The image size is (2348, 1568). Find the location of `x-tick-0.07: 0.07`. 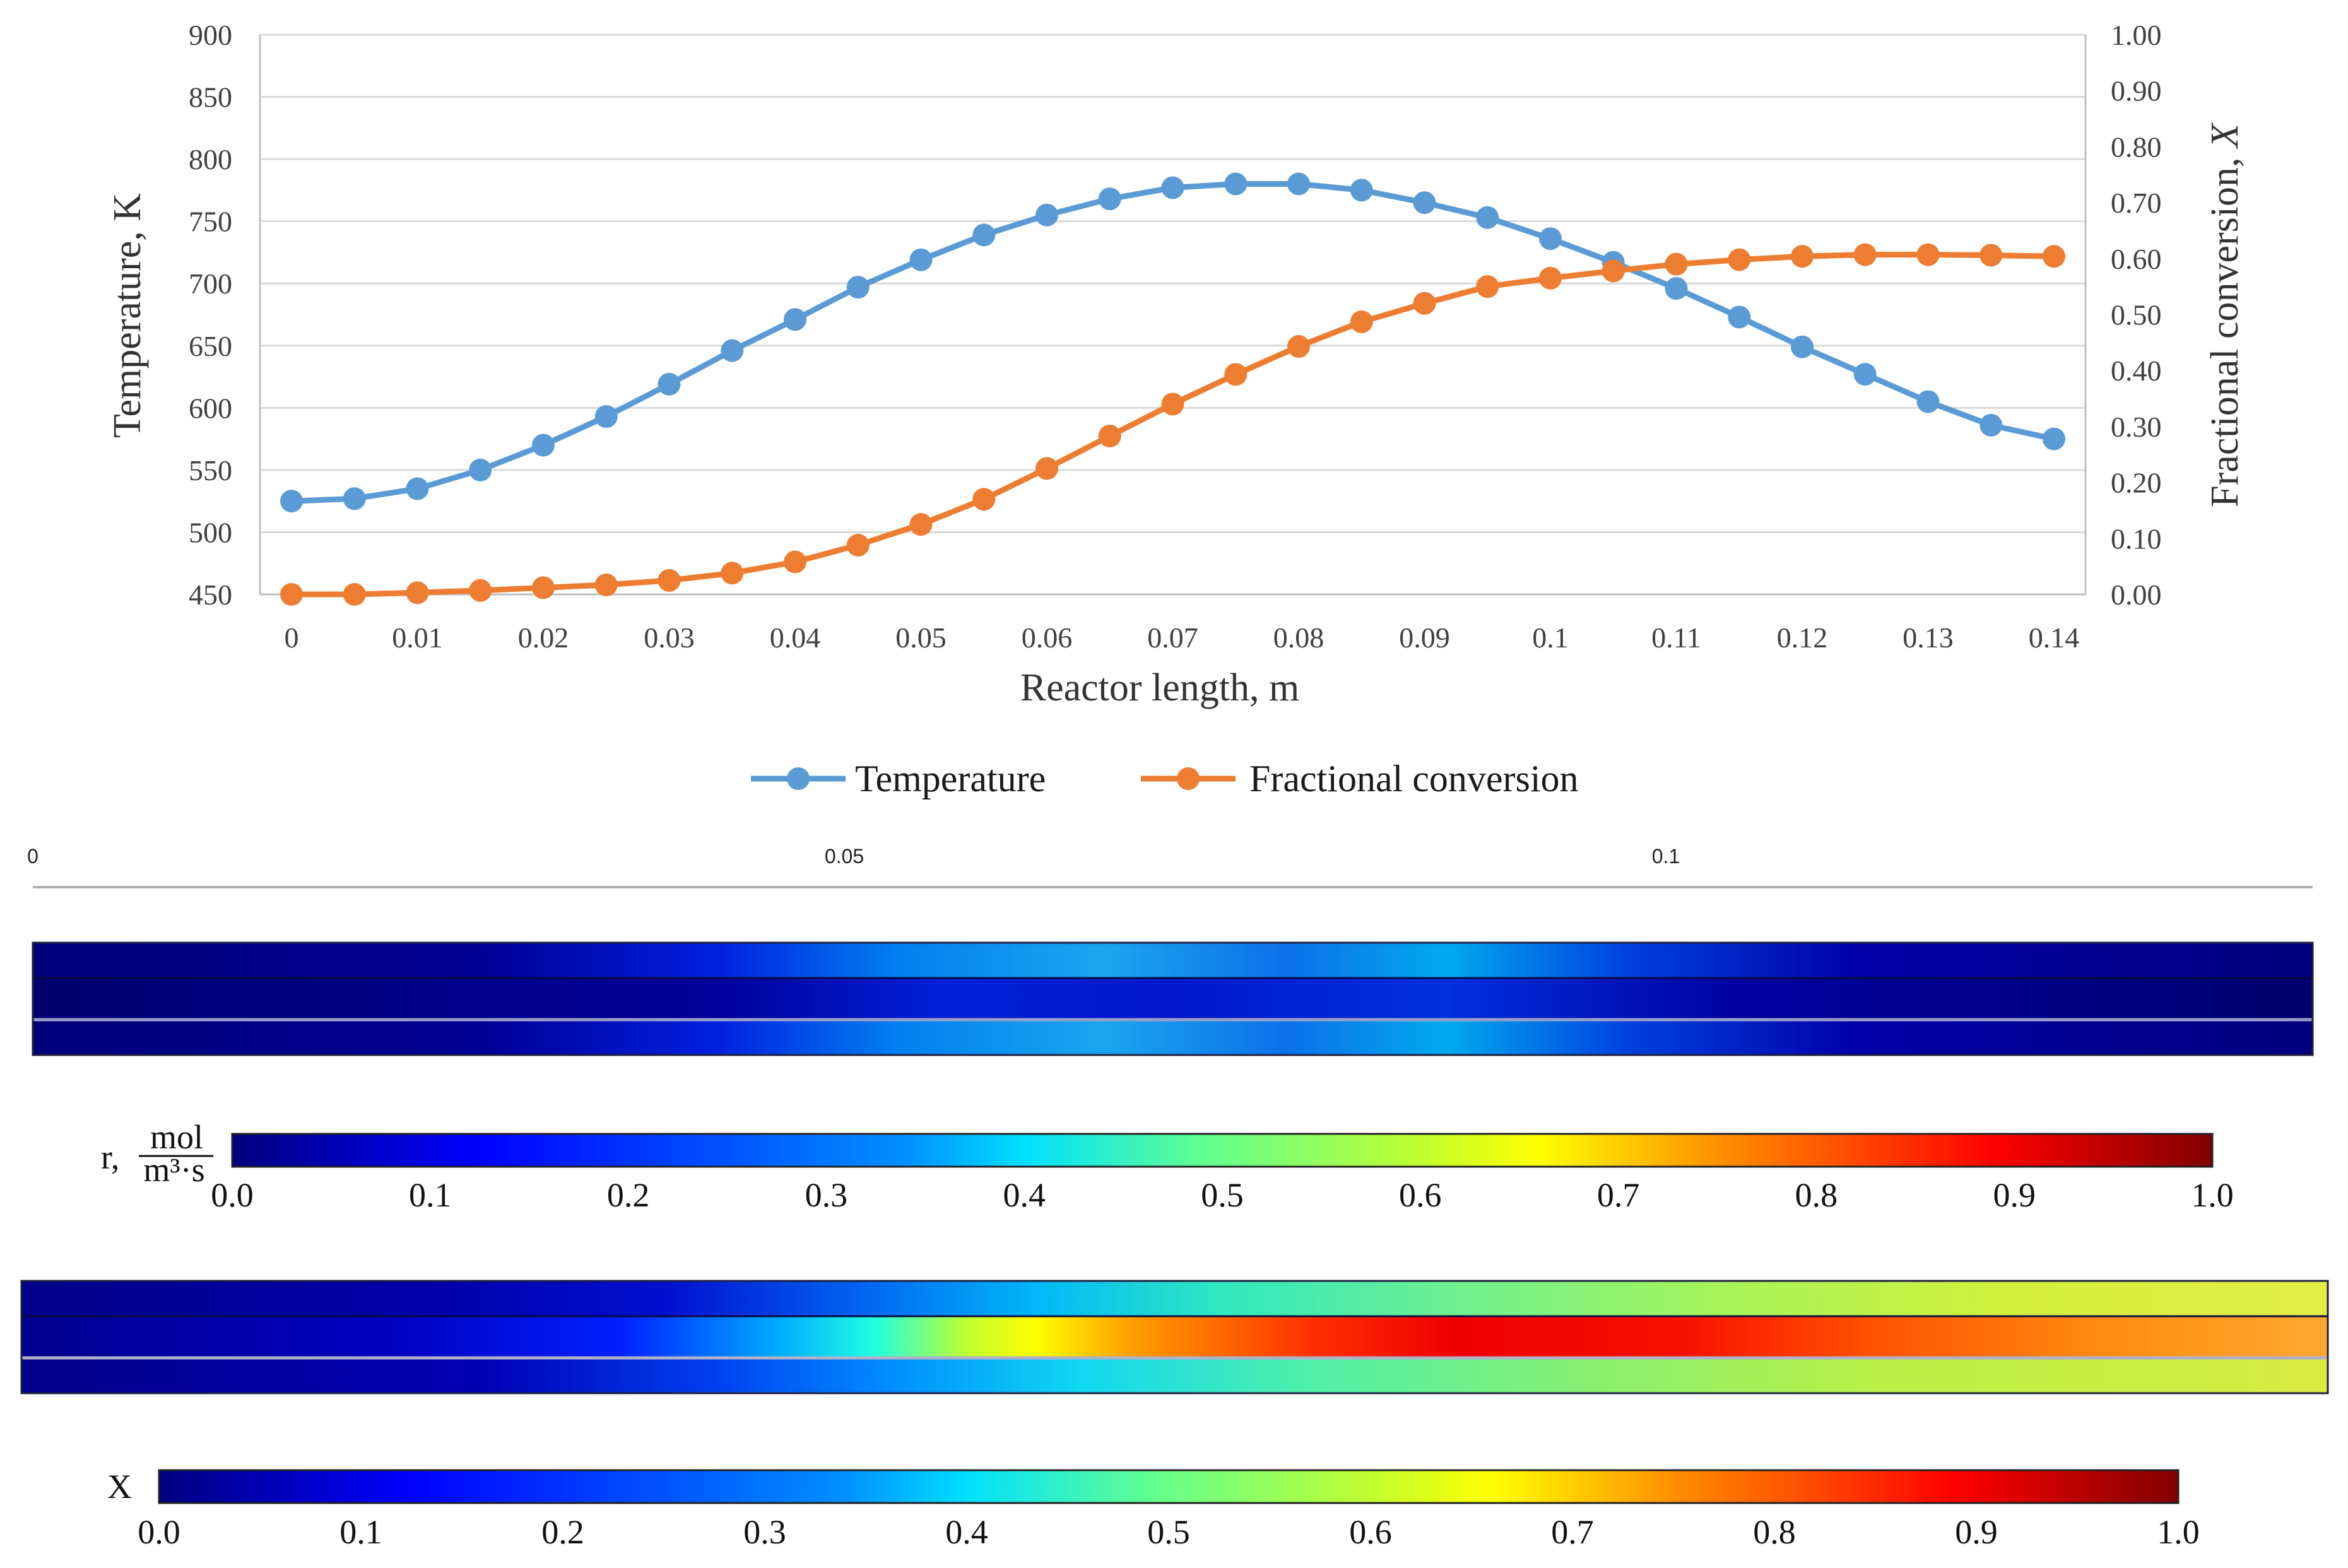

x-tick-0.07: 0.07 is located at coordinates (1172, 638).